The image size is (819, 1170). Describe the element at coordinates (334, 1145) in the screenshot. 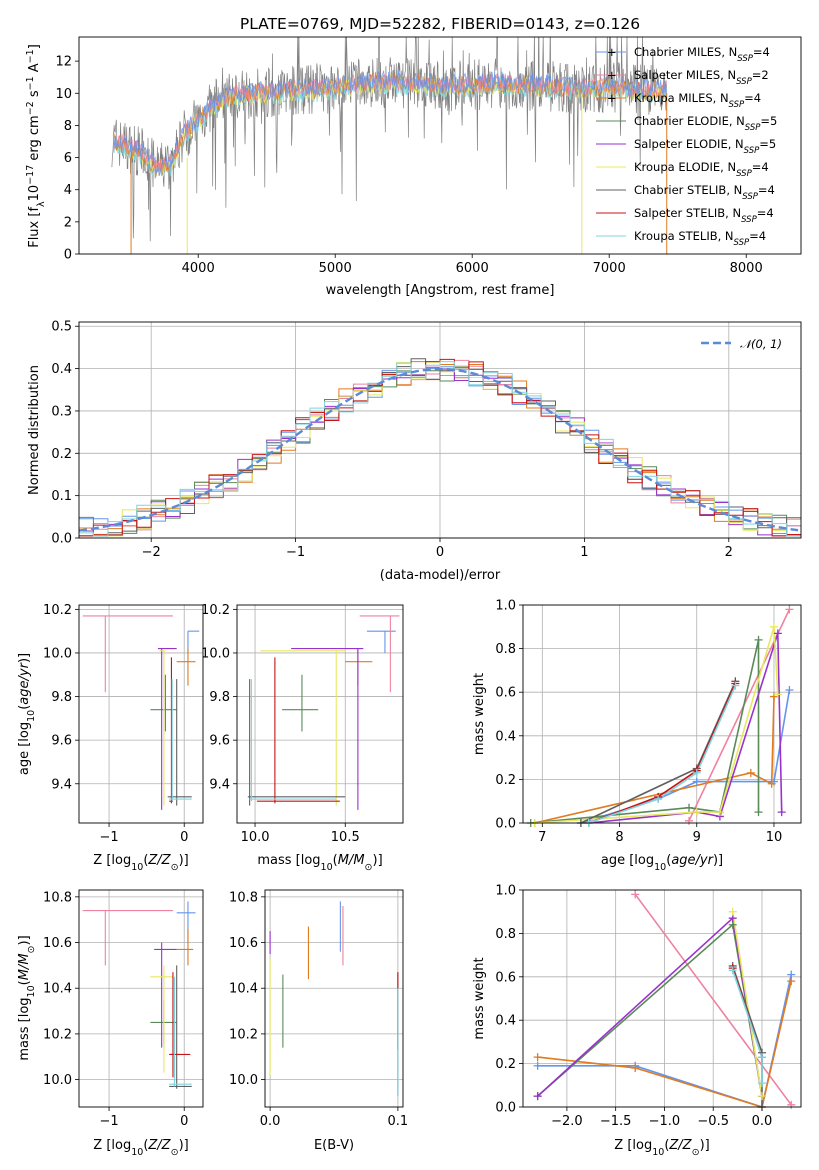

I see `x-axis-label: E(B-V)` at that location.